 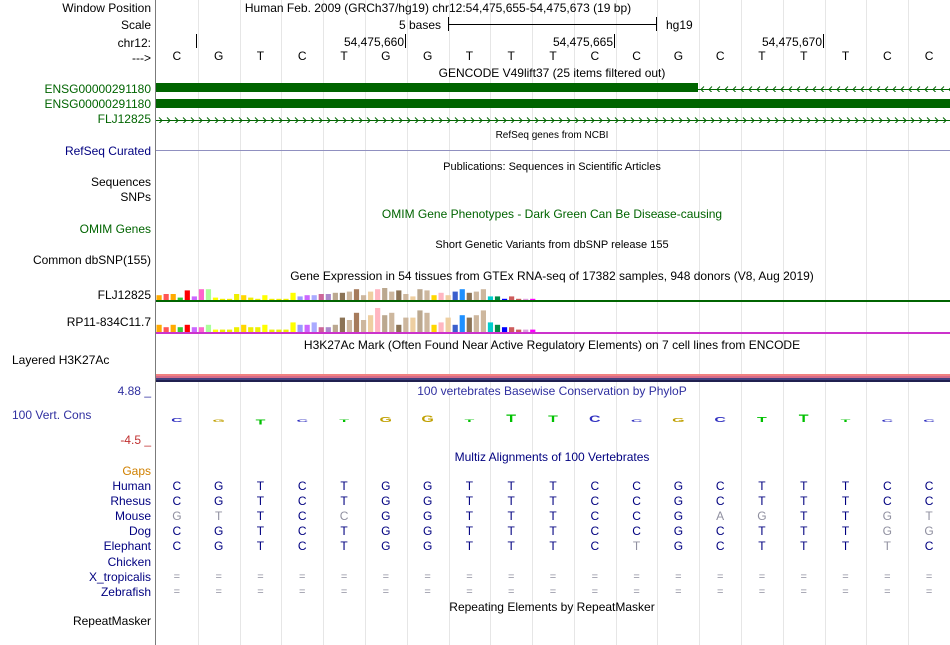 What do you see at coordinates (553, 309) in the screenshot?
I see `gtex-bar-charts` at bounding box center [553, 309].